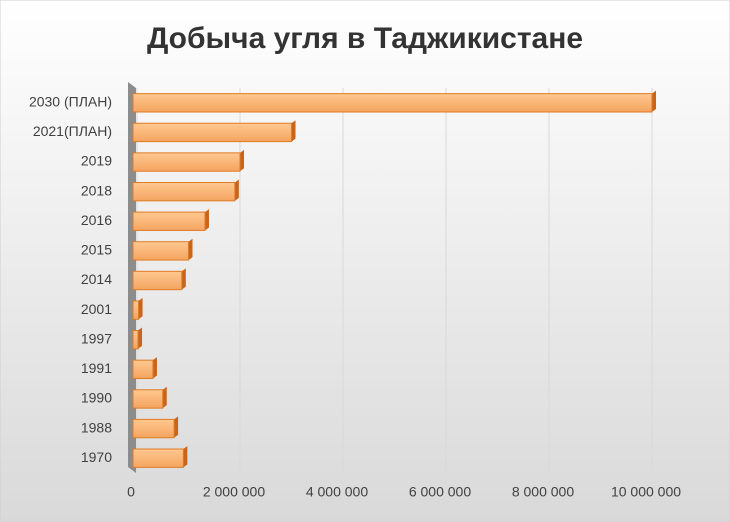  I want to click on y-tick-label: 2021(ПЛАН), so click(72, 131).